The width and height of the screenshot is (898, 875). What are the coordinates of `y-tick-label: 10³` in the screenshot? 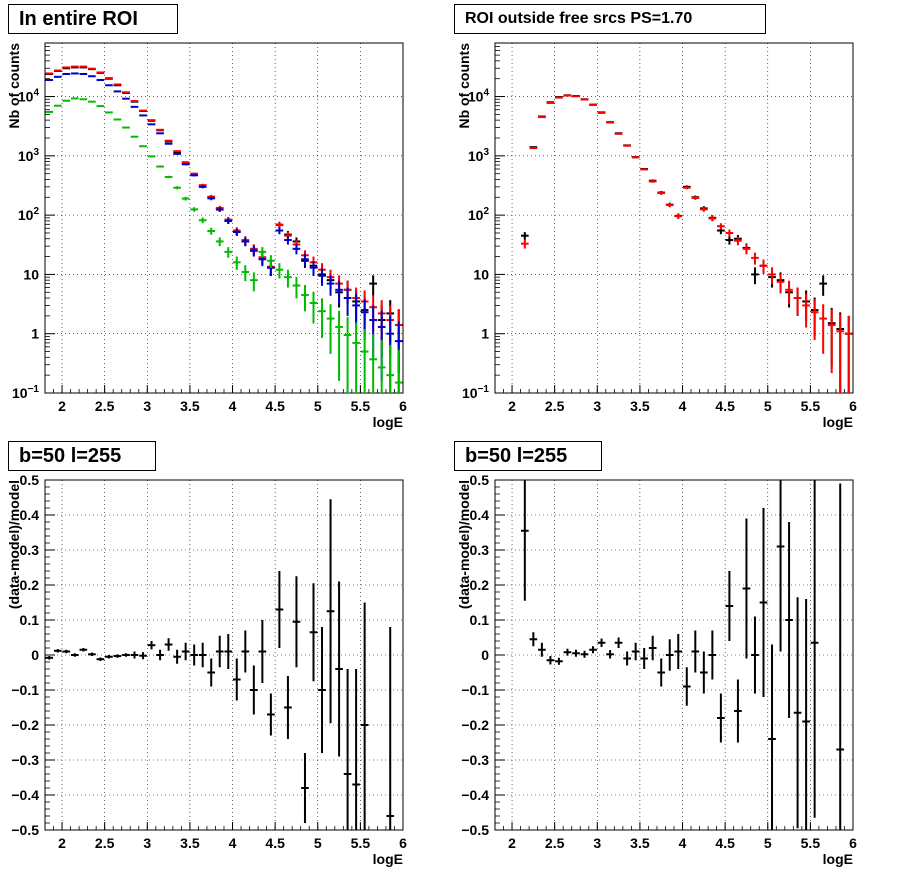 It's located at (479, 155).